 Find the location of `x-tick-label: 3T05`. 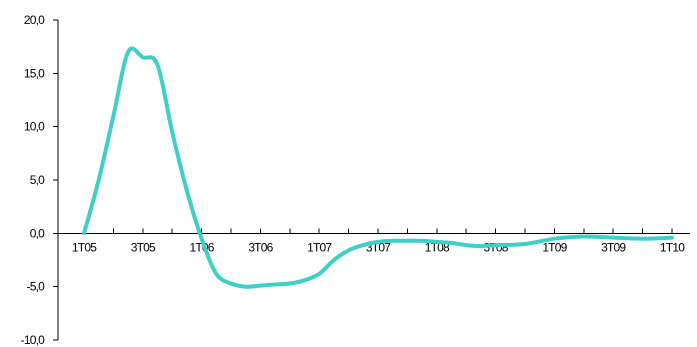

x-tick-label: 3T05 is located at coordinates (143, 247).